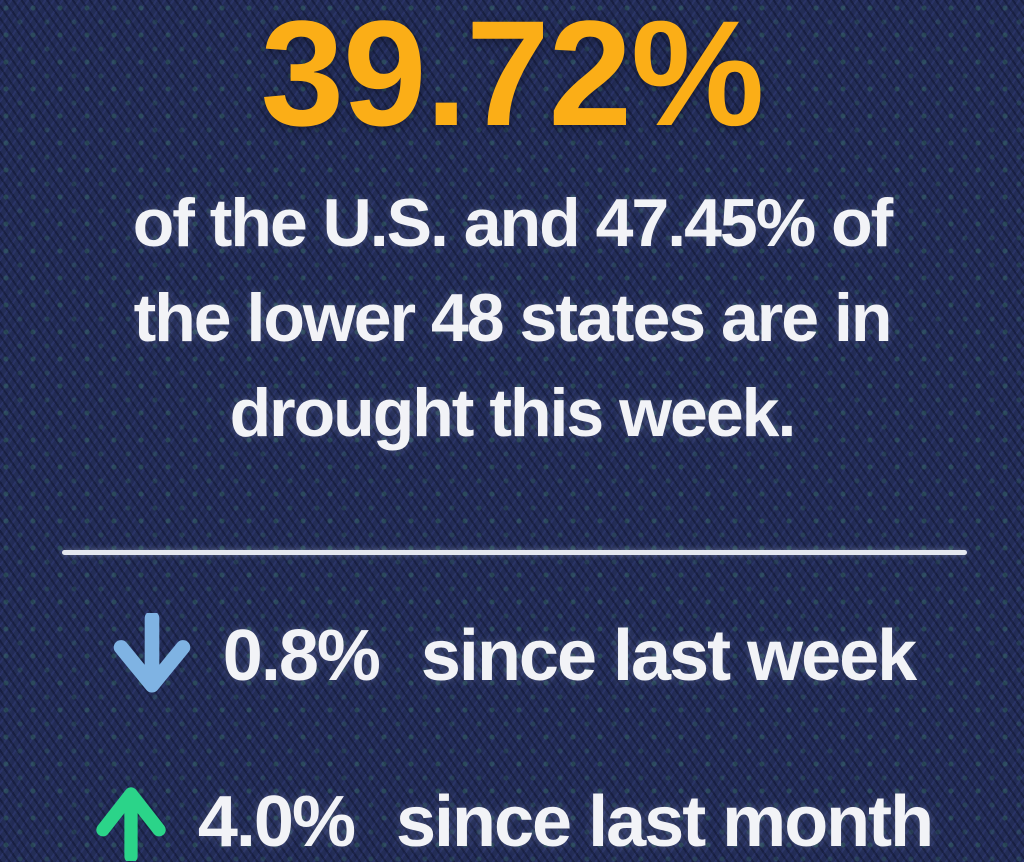  What do you see at coordinates (668, 656) in the screenshot?
I see `change-label-week: since last week` at bounding box center [668, 656].